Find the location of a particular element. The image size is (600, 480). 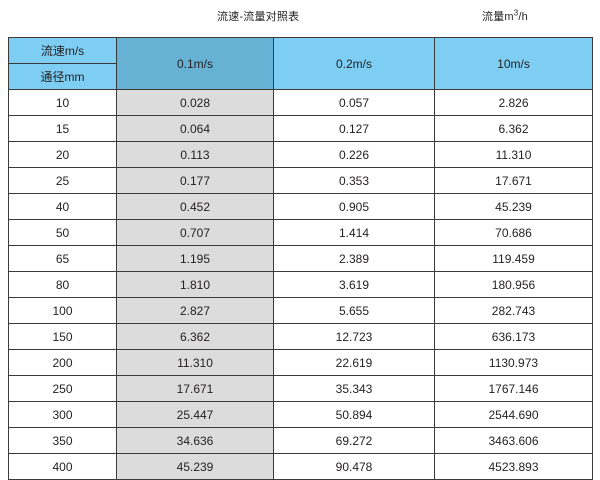

cell-flow-0: 2.827 is located at coordinates (195, 310).